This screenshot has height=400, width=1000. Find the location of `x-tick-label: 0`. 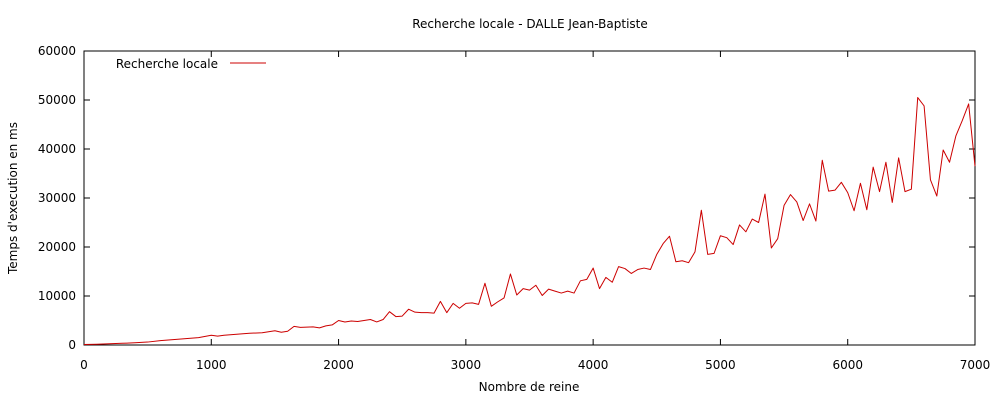

x-tick-label: 0 is located at coordinates (84, 365).